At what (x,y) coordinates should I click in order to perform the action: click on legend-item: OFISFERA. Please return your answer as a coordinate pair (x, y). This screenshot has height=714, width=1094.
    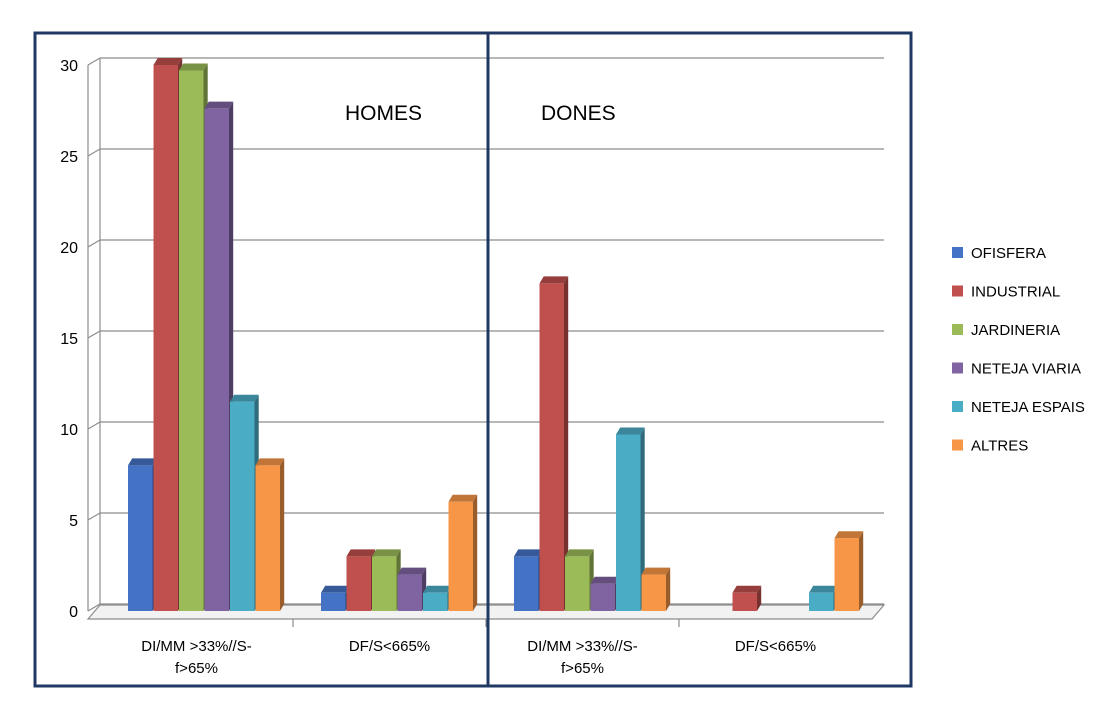
    Looking at the image, I should click on (999, 253).